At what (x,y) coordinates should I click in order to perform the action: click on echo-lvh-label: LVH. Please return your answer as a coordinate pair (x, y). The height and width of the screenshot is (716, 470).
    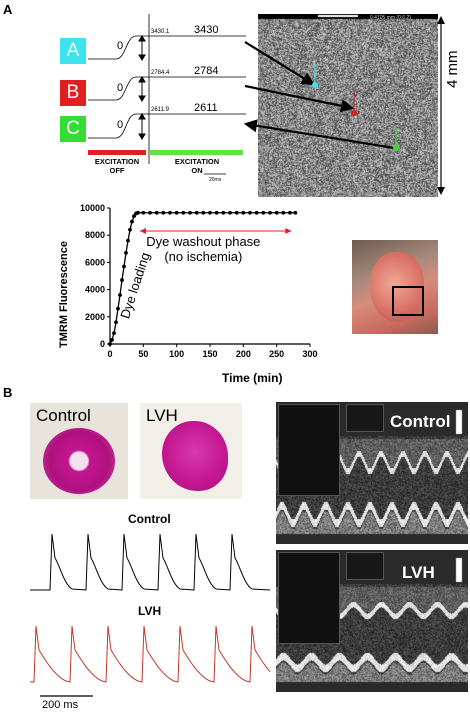
    Looking at the image, I should click on (418, 573).